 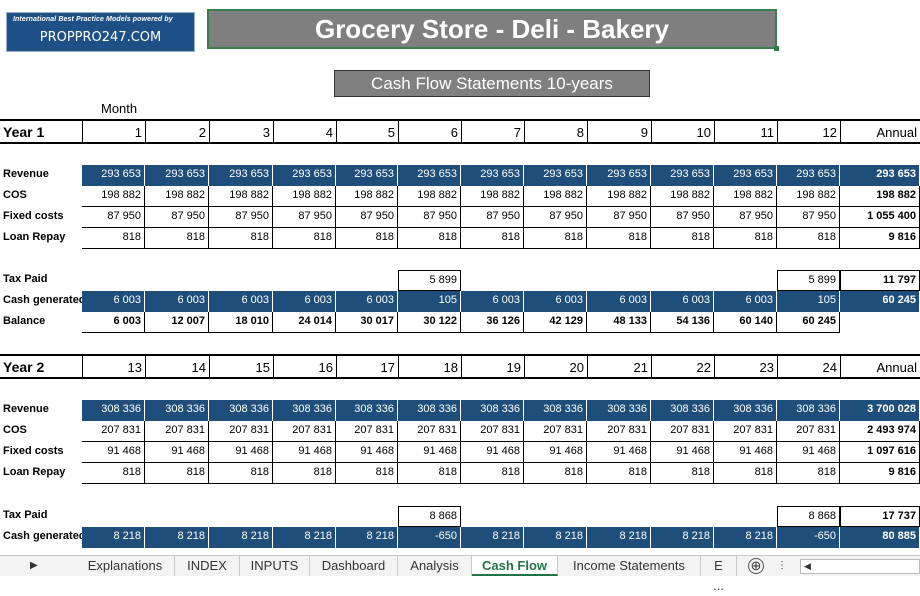 I want to click on month-number: 6, so click(x=429, y=131).